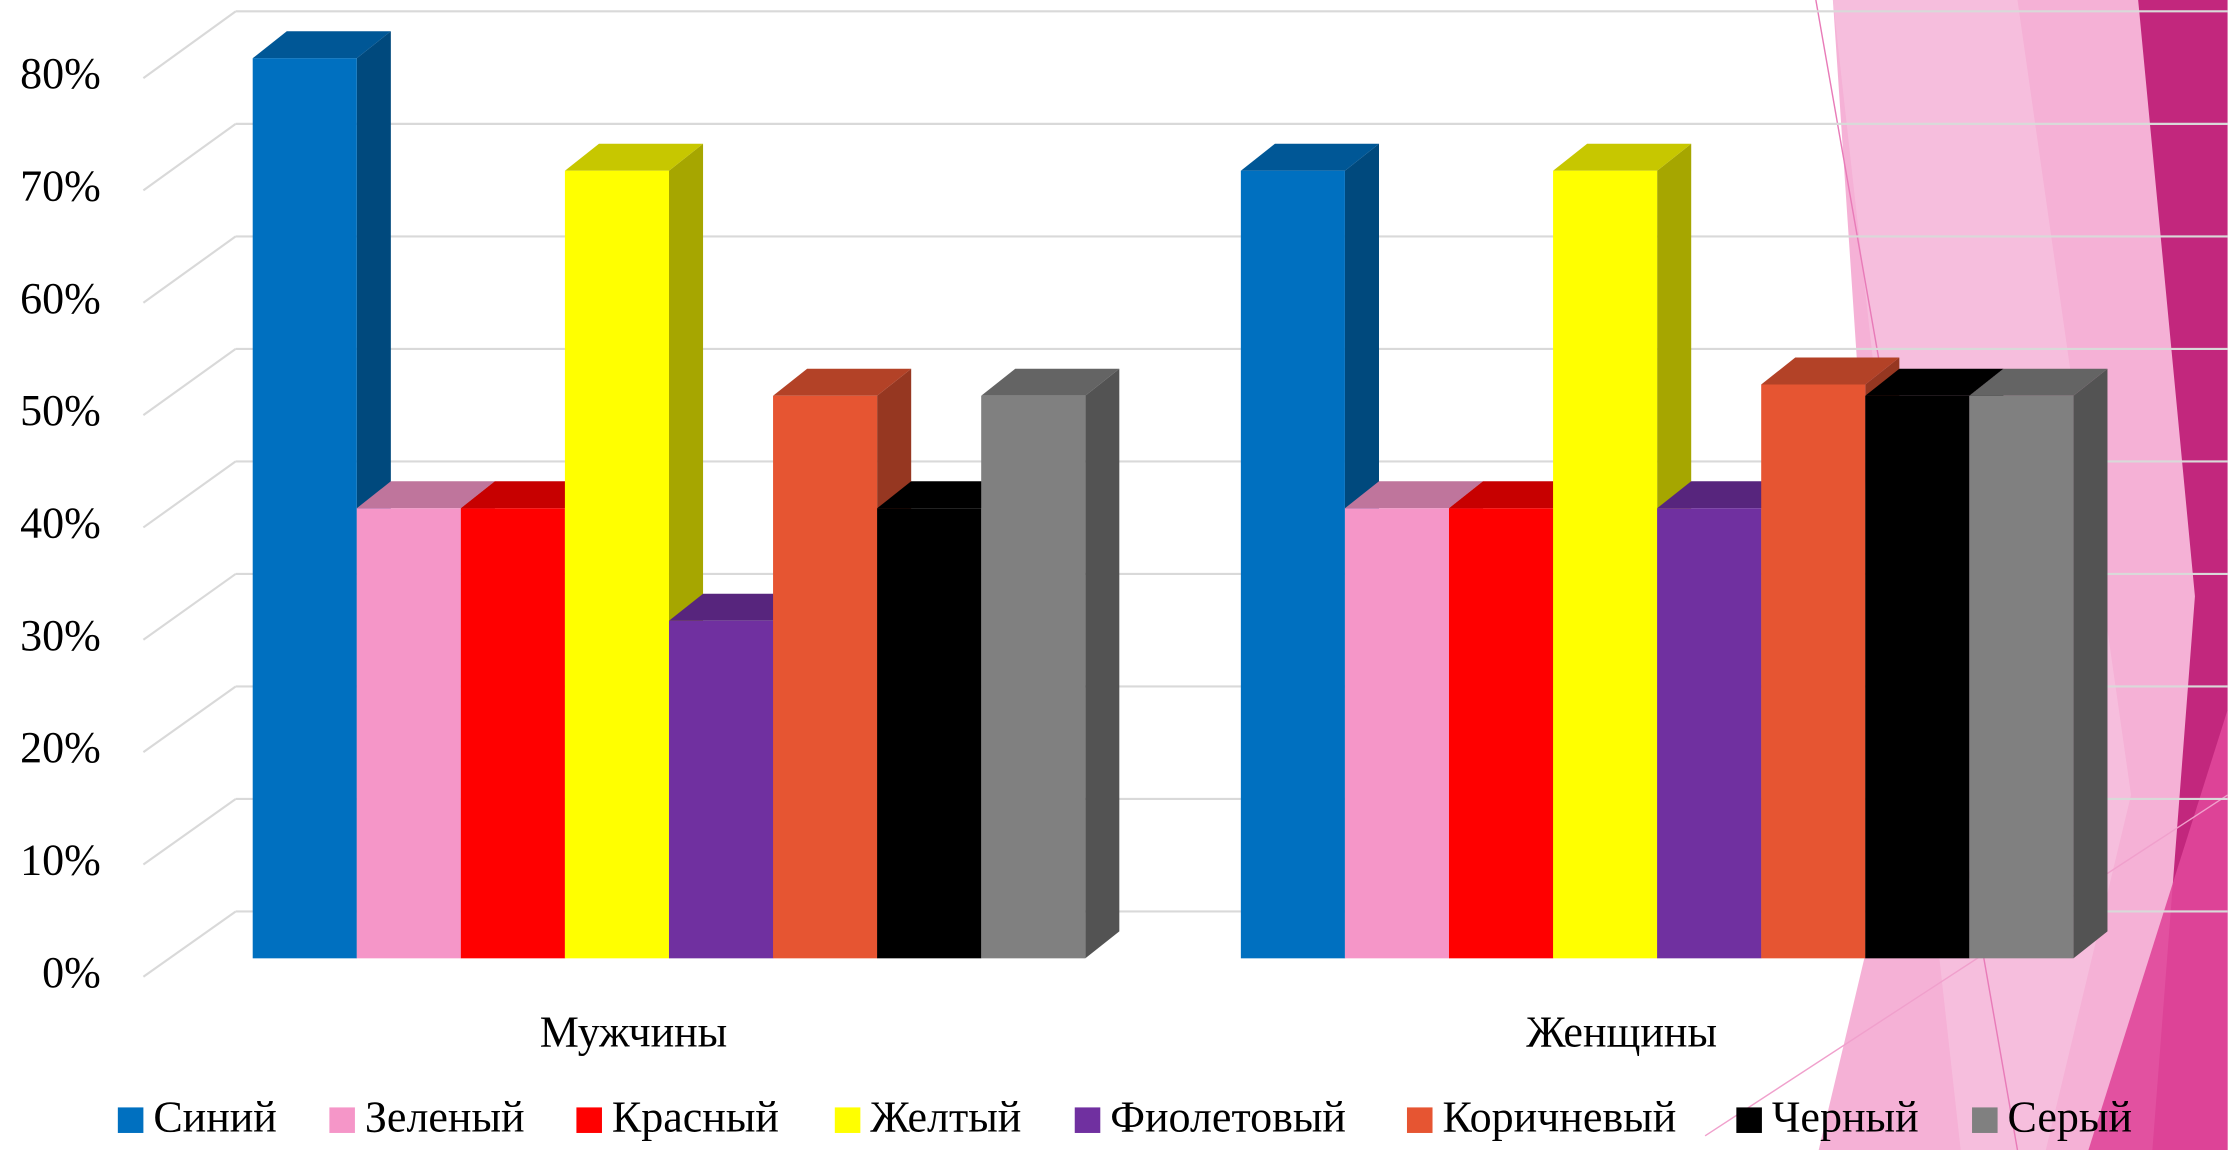 The height and width of the screenshot is (1155, 2229). I want to click on legend-label: Желтый, so click(945, 1117).